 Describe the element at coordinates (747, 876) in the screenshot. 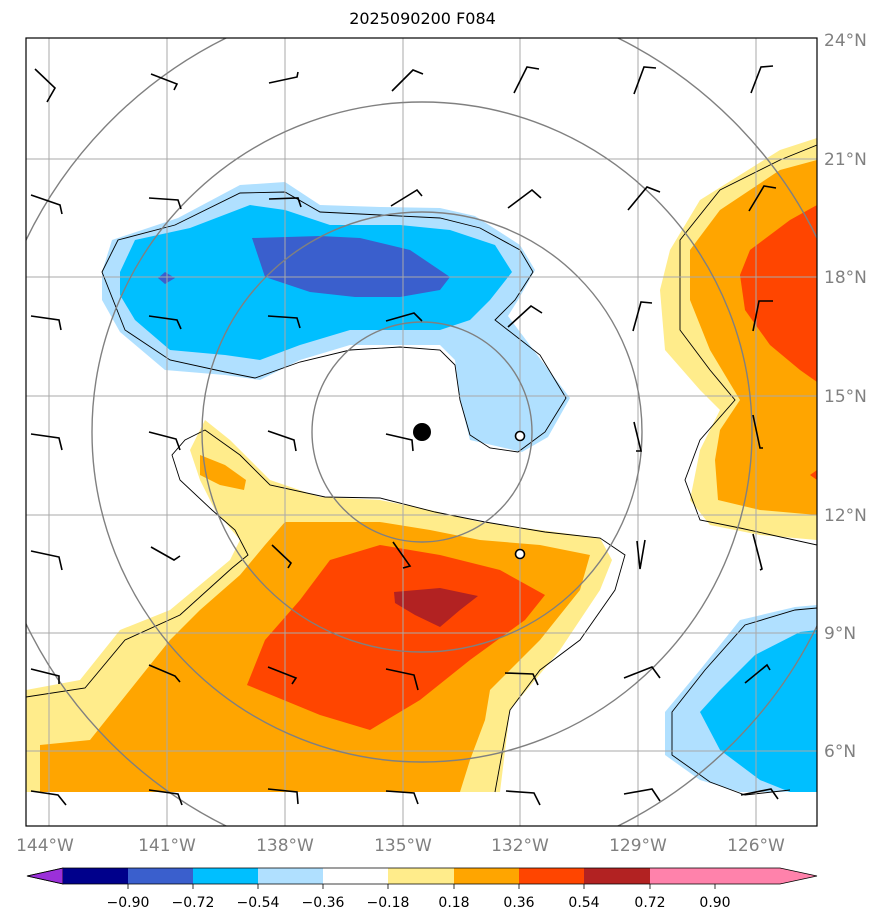

I see `colorbar-segment-max` at that location.